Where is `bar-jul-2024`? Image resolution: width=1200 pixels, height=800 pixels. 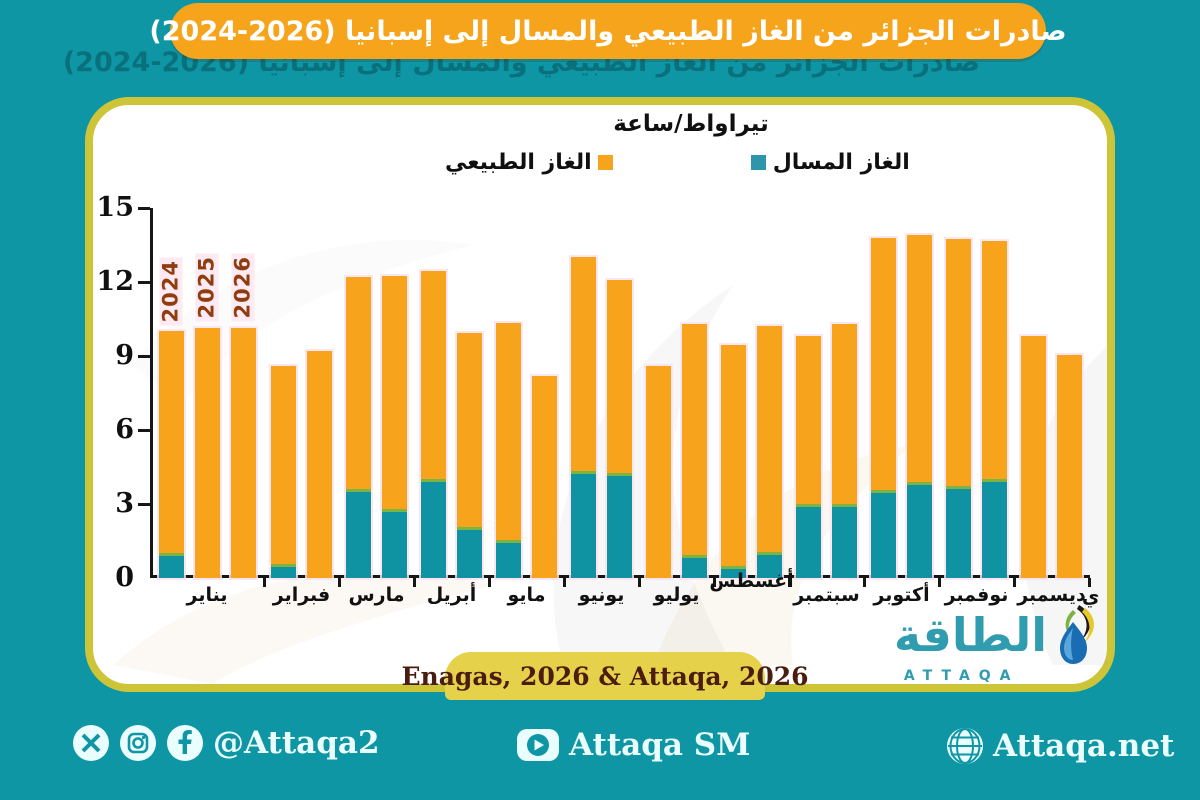 bar-jul-2024 is located at coordinates (658, 393).